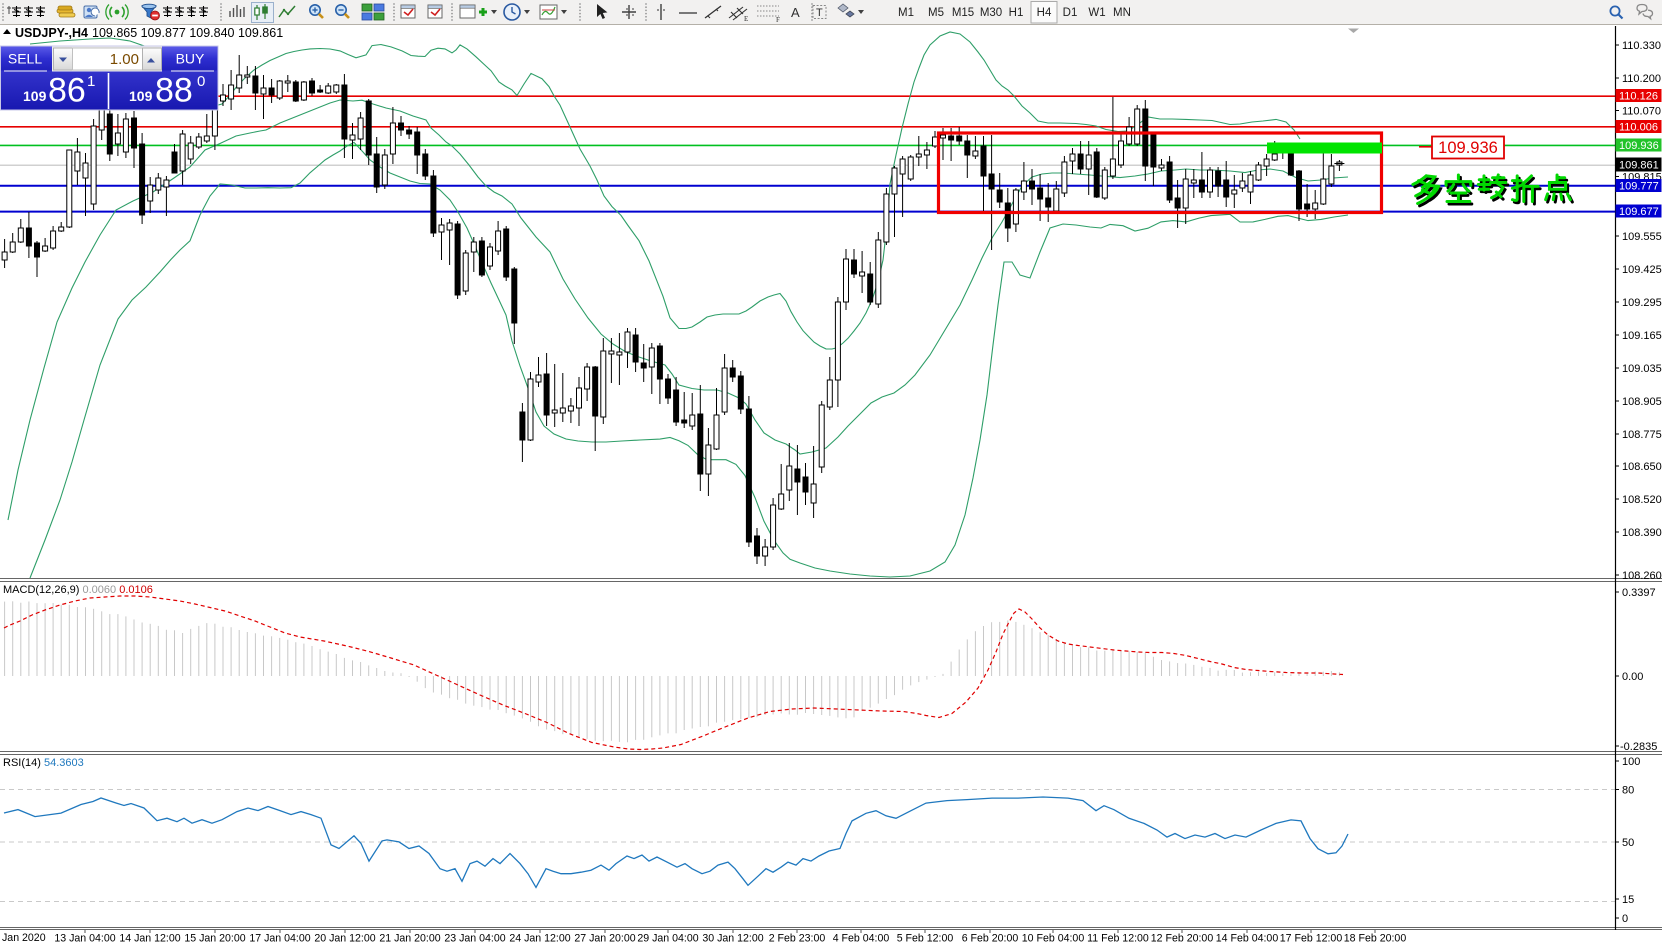 The image size is (1662, 949). What do you see at coordinates (1642, 336) in the screenshot?
I see `svg-text: 109.165` at bounding box center [1642, 336].